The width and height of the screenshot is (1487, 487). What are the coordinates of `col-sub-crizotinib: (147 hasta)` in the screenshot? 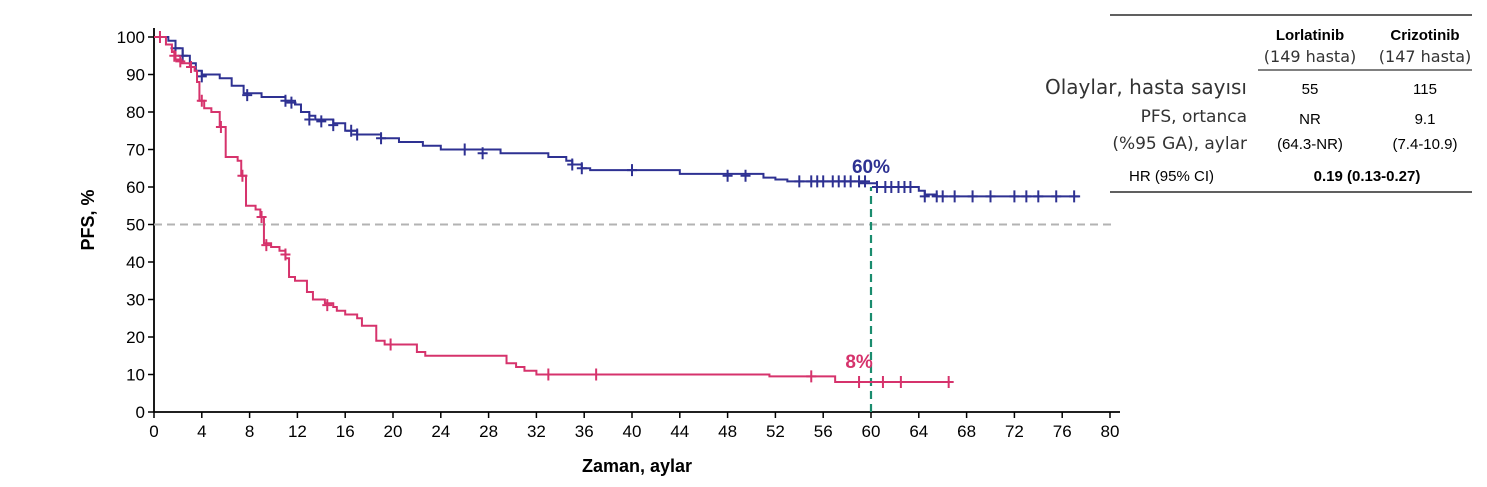 It's located at (1425, 56).